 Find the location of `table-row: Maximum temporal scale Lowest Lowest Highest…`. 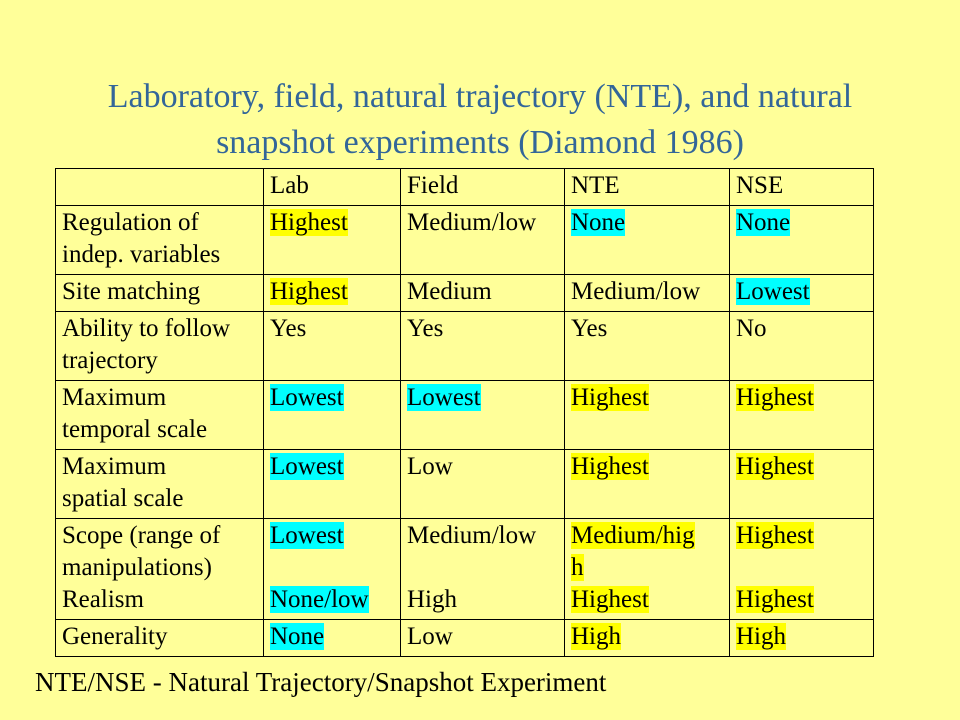

table-row: Maximum temporal scale Lowest Lowest Highest… is located at coordinates (464, 415).